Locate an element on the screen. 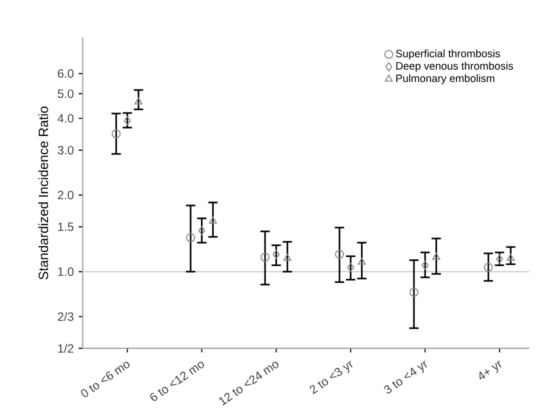  x-tick-label: 3 to <4 yr is located at coordinates (406, 377).